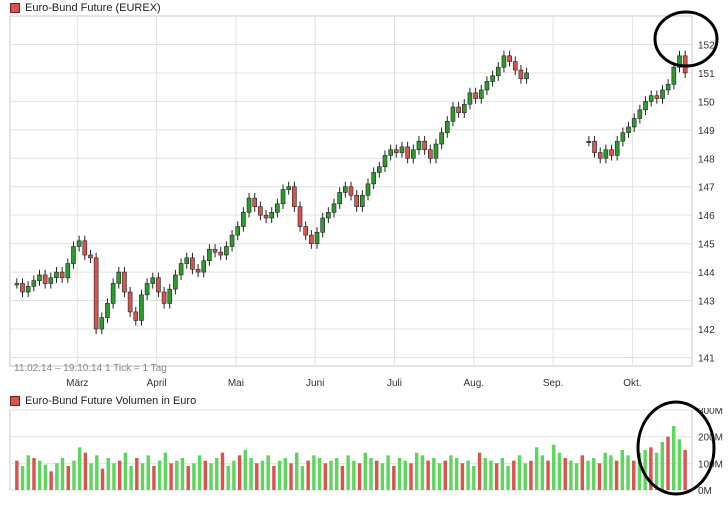 The height and width of the screenshot is (506, 728). Describe the element at coordinates (632, 383) in the screenshot. I see `month-label: Okt.` at that location.